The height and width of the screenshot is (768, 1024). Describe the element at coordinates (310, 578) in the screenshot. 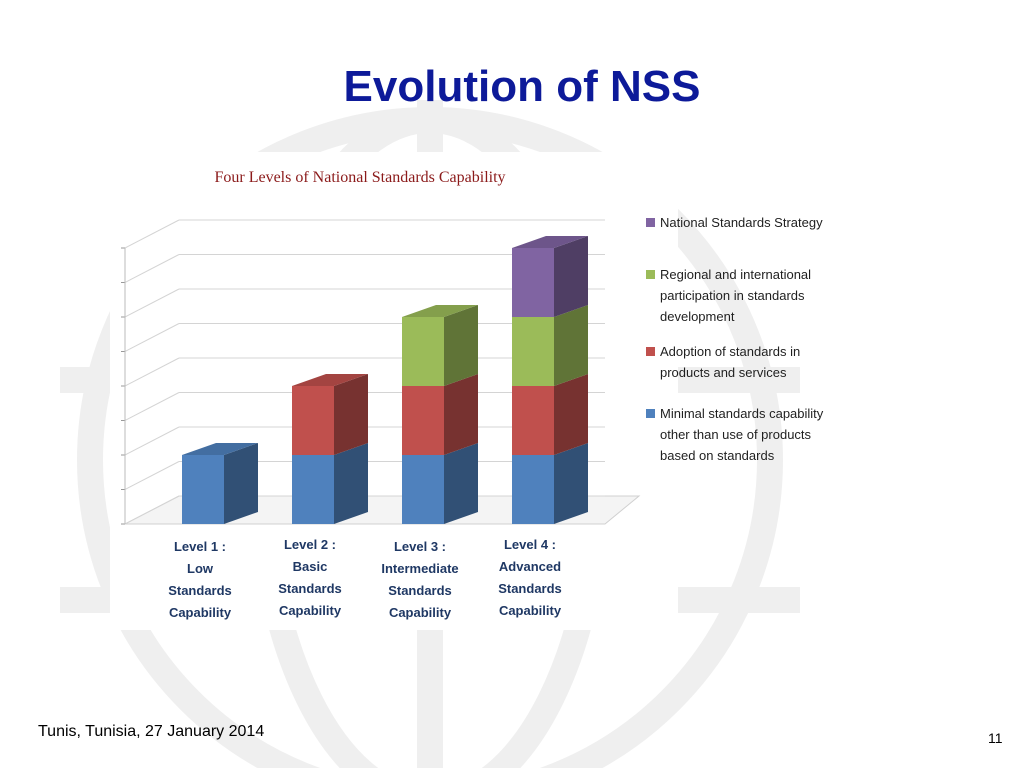

I see `category-label-level-2: Level 2 : Basic Standards Capability` at that location.